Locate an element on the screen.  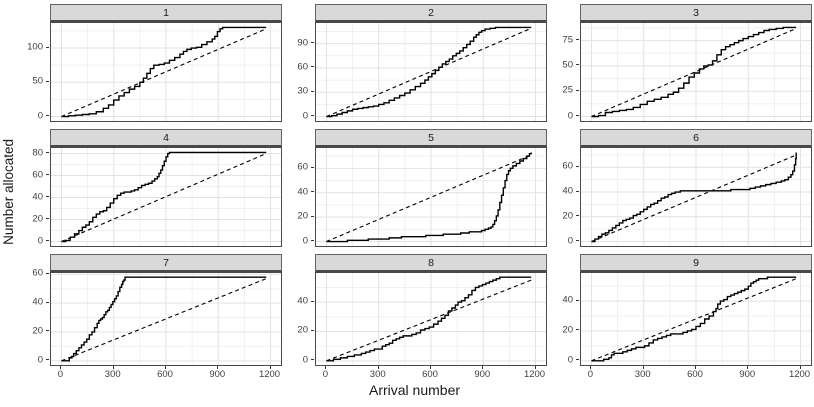
y-axis-ticks: 0 30 60 90 is located at coordinates (298, 72).